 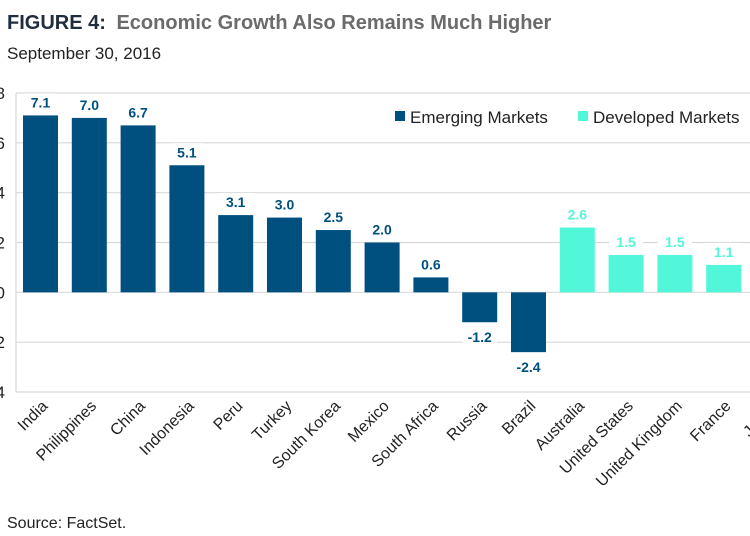 What do you see at coordinates (528, 322) in the screenshot?
I see `bar-brazil` at bounding box center [528, 322].